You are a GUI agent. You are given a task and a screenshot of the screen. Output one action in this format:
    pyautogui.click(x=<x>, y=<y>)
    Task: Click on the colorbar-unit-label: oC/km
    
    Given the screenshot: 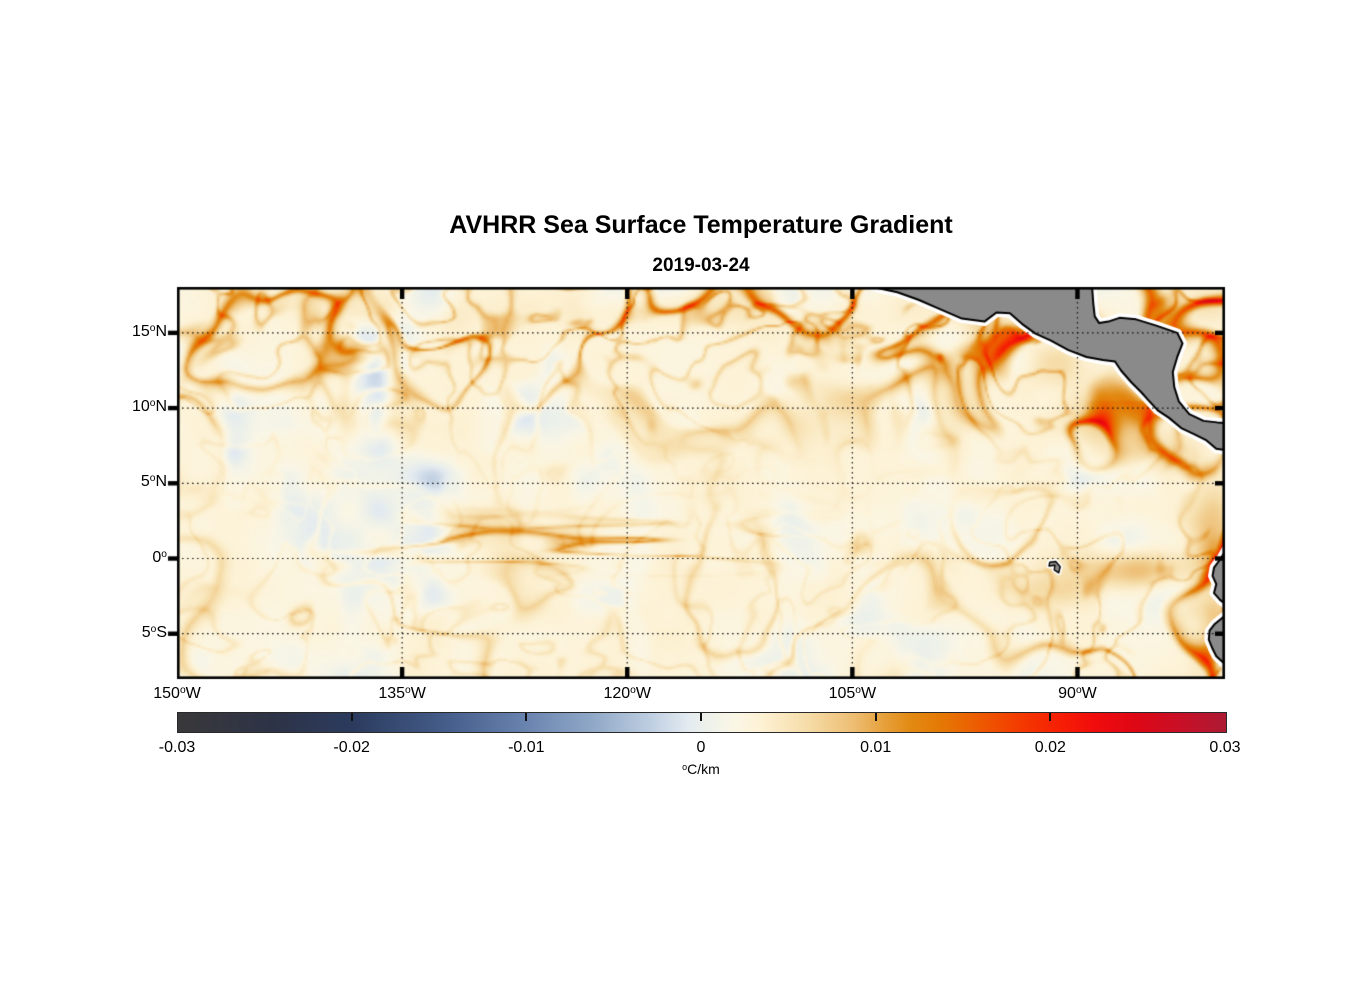 What is the action you would take?
    pyautogui.click(x=701, y=769)
    